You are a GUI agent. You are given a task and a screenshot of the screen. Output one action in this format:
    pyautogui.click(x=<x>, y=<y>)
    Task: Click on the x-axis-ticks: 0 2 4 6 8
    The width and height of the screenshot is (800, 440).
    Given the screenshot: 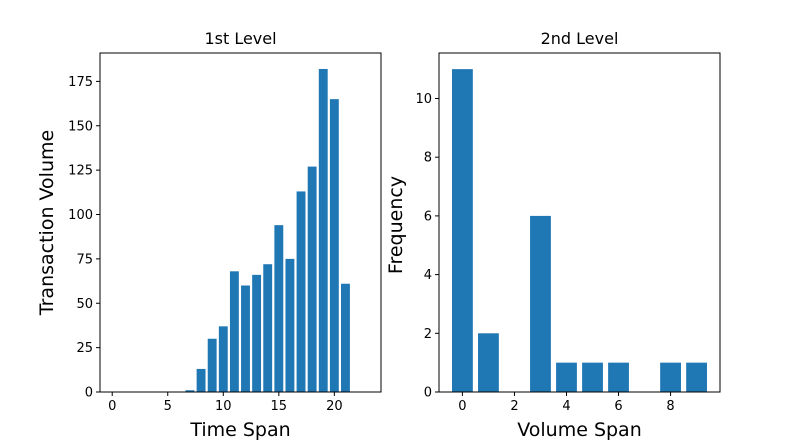 What is the action you would take?
    pyautogui.click(x=566, y=403)
    